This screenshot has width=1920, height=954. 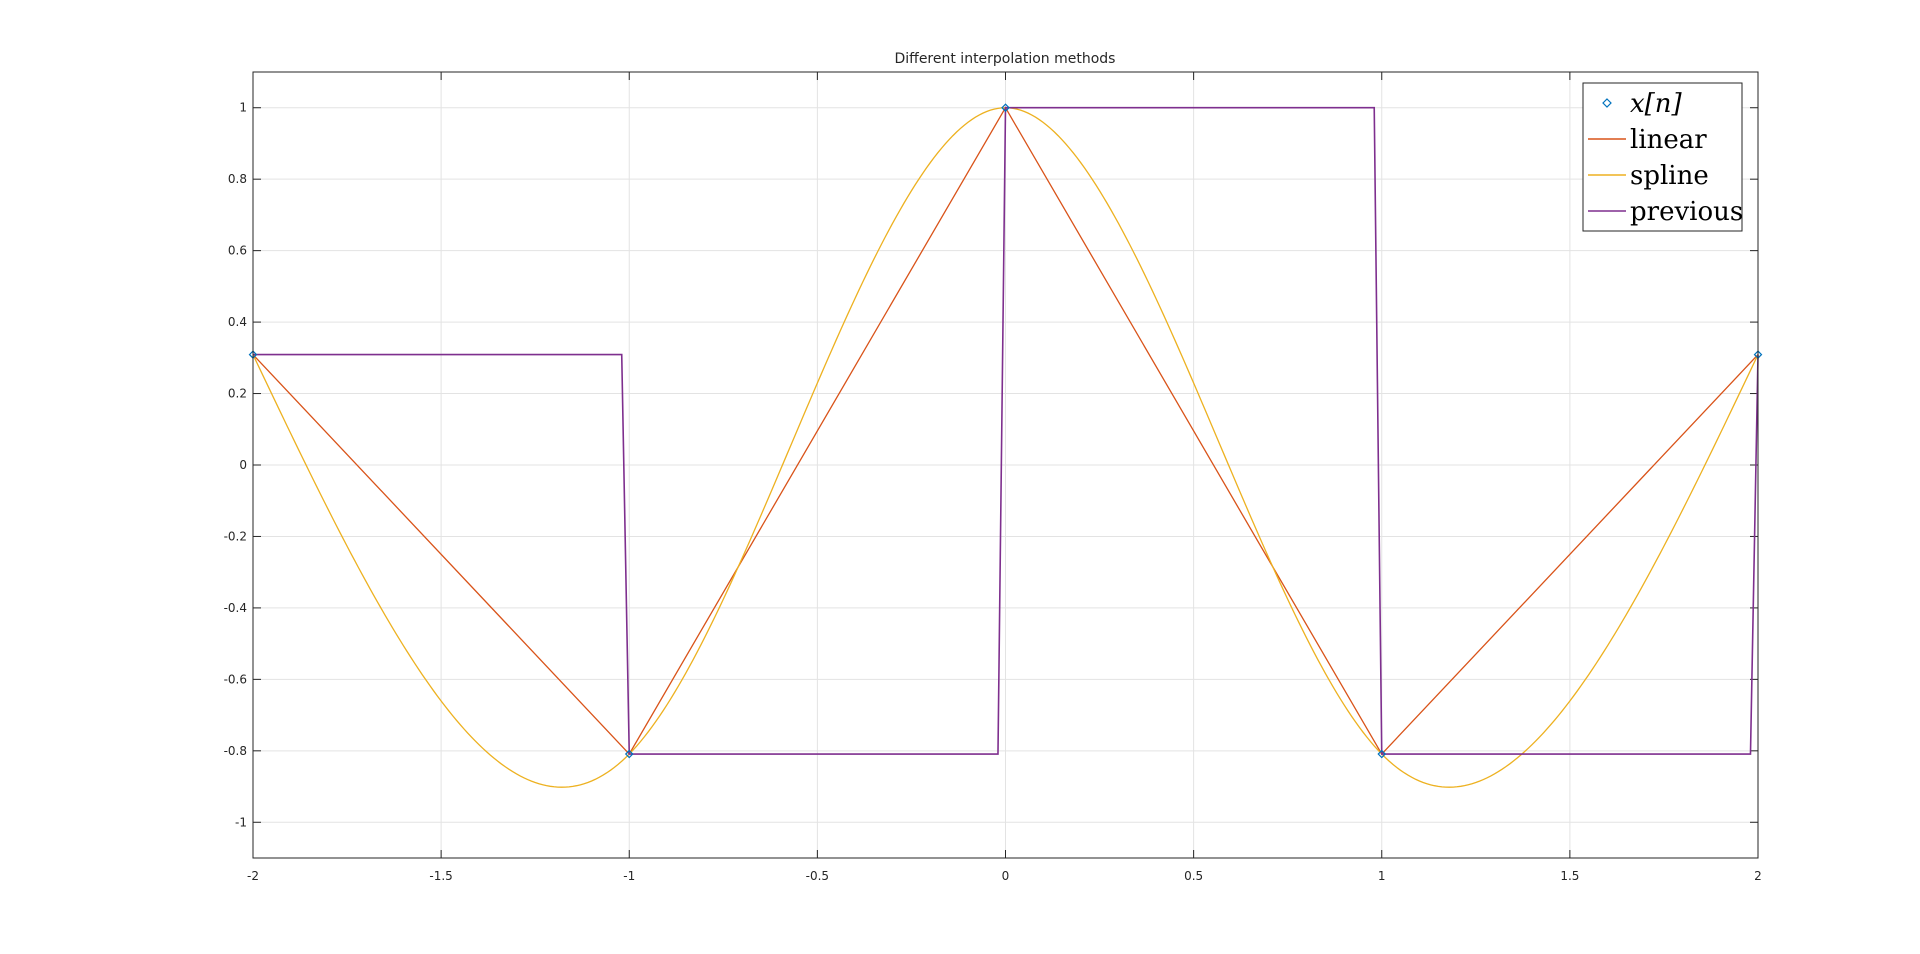 I want to click on y-tick-label: 0.8, so click(x=237, y=179).